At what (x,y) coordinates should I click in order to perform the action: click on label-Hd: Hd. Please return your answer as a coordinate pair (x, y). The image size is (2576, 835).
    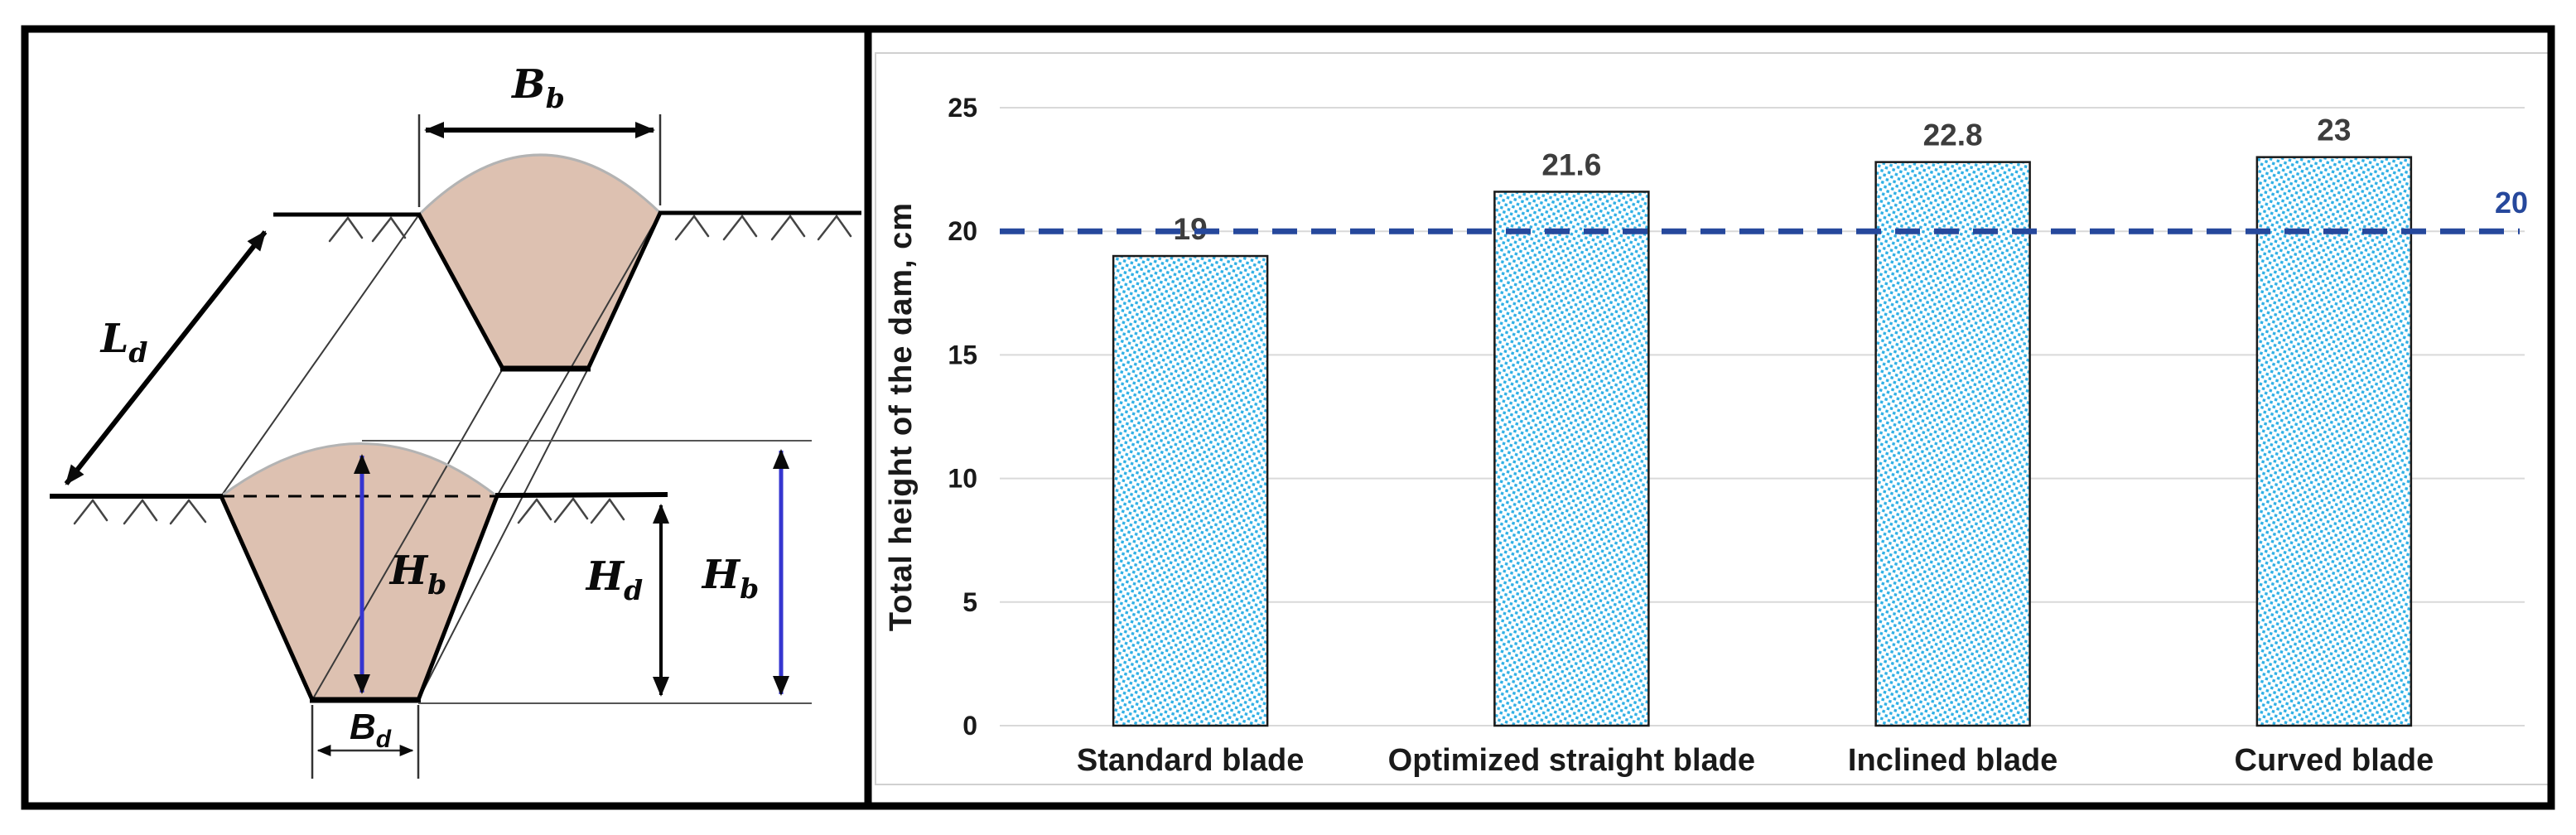
    Looking at the image, I should click on (614, 579).